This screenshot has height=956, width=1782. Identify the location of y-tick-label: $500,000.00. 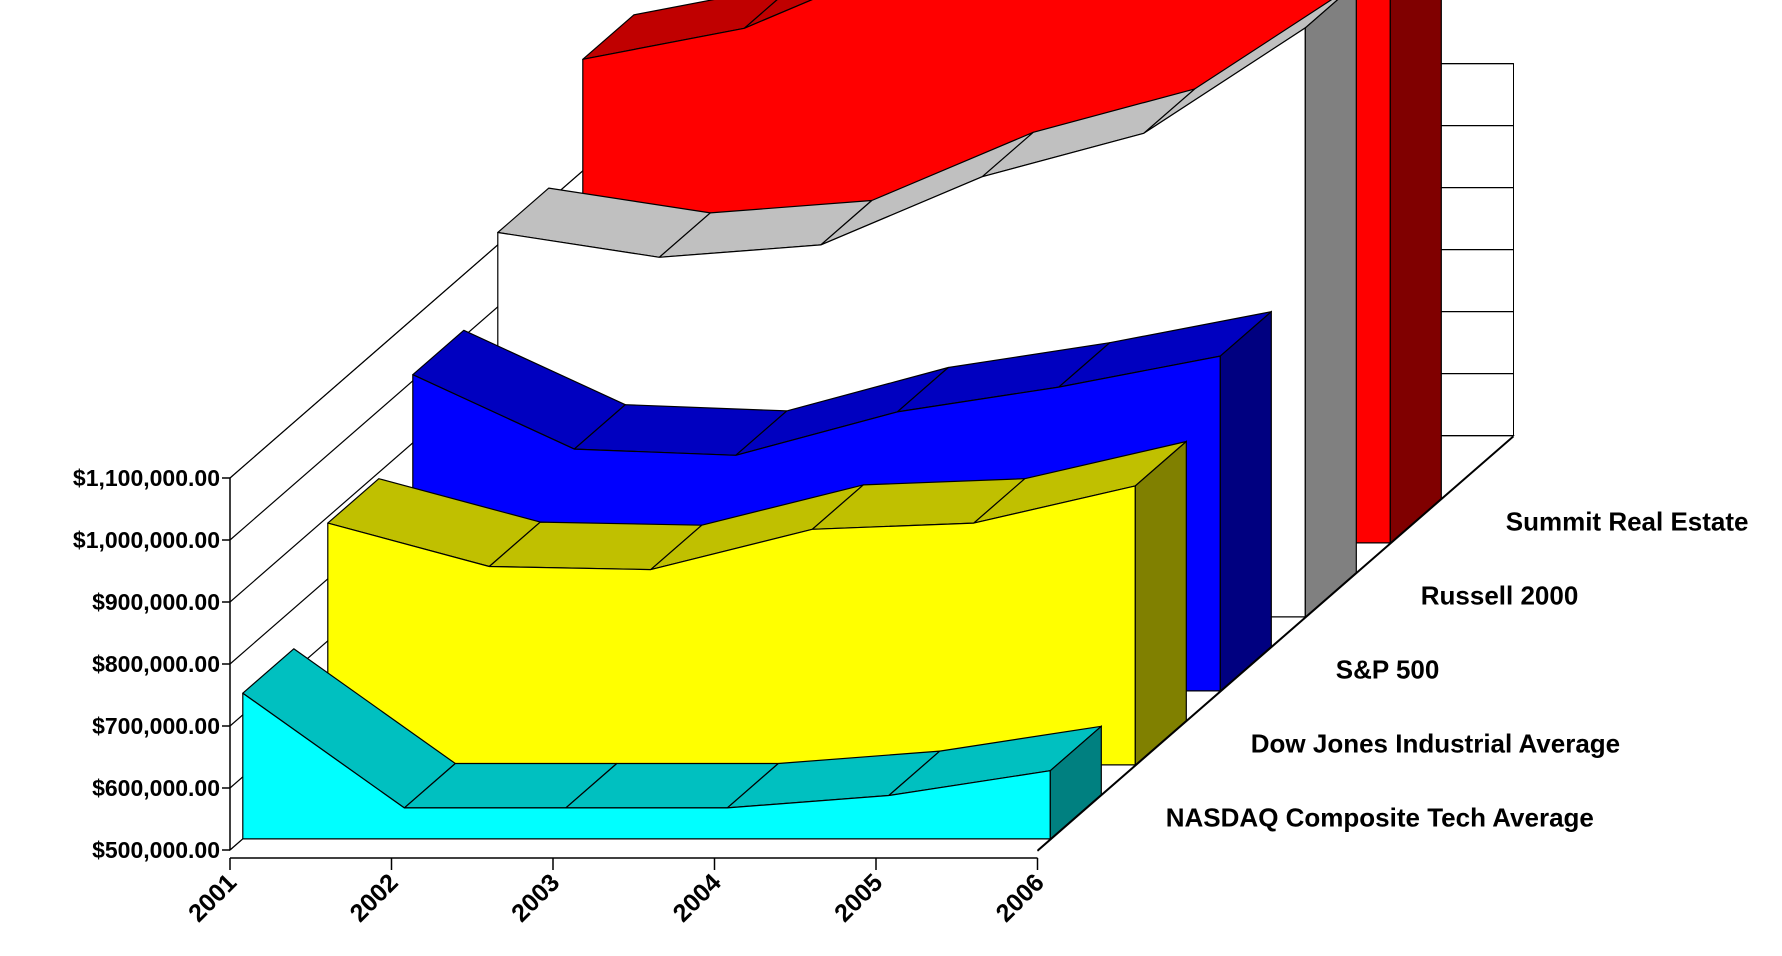
(156, 850).